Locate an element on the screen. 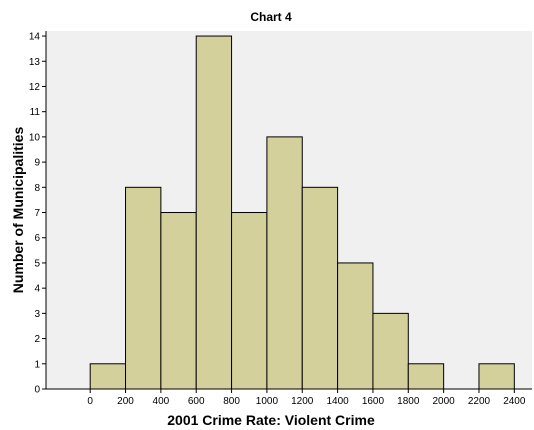 Image resolution: width=534 pixels, height=430 pixels. x-tick-label: 1000 is located at coordinates (267, 401).